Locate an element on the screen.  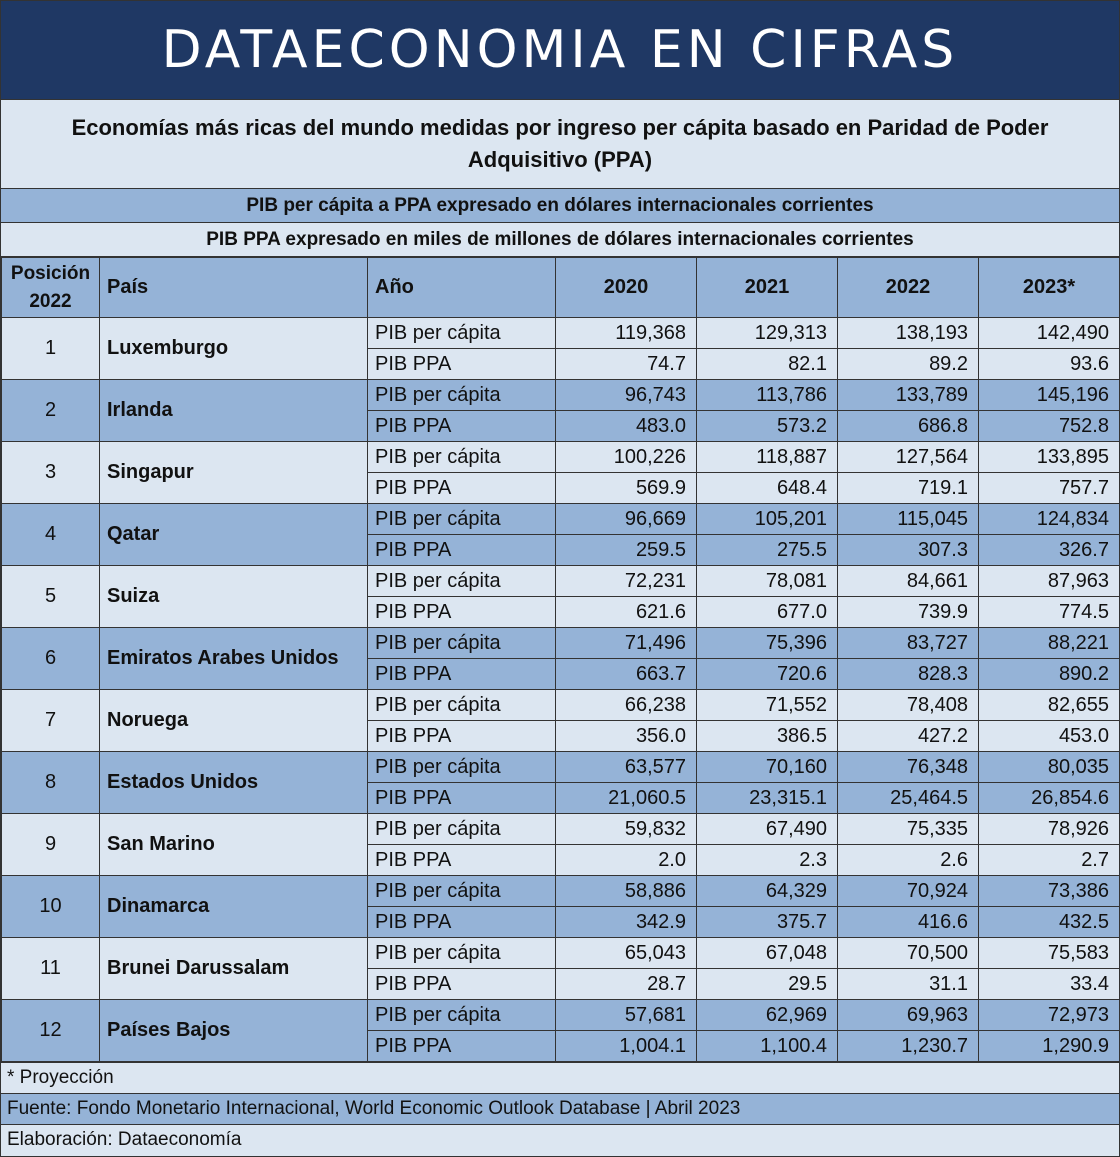
cell-position: 10 is located at coordinates (50, 906).